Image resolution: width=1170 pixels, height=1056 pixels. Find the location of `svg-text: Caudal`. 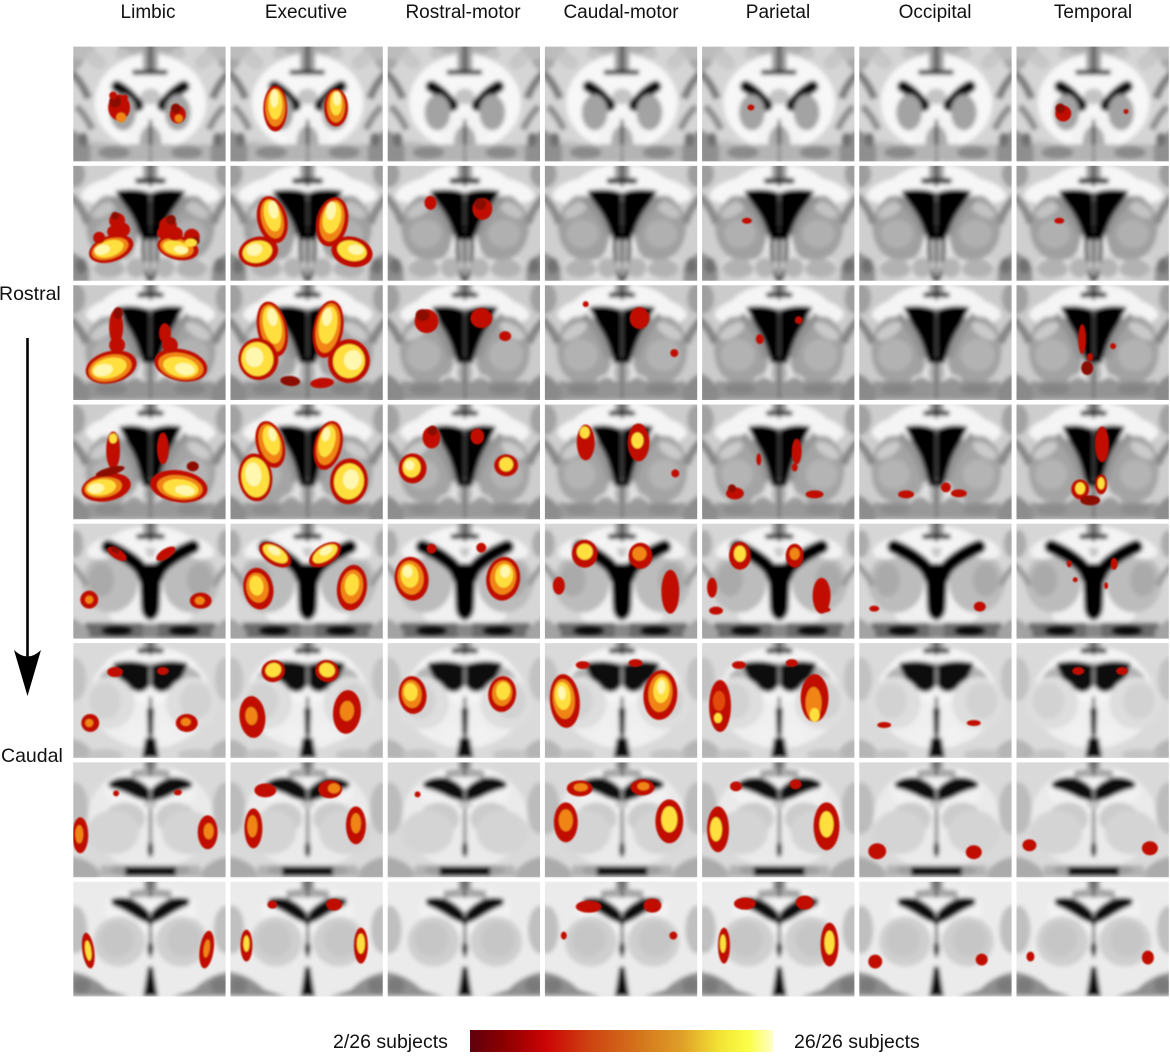

svg-text: Caudal is located at coordinates (32, 756).